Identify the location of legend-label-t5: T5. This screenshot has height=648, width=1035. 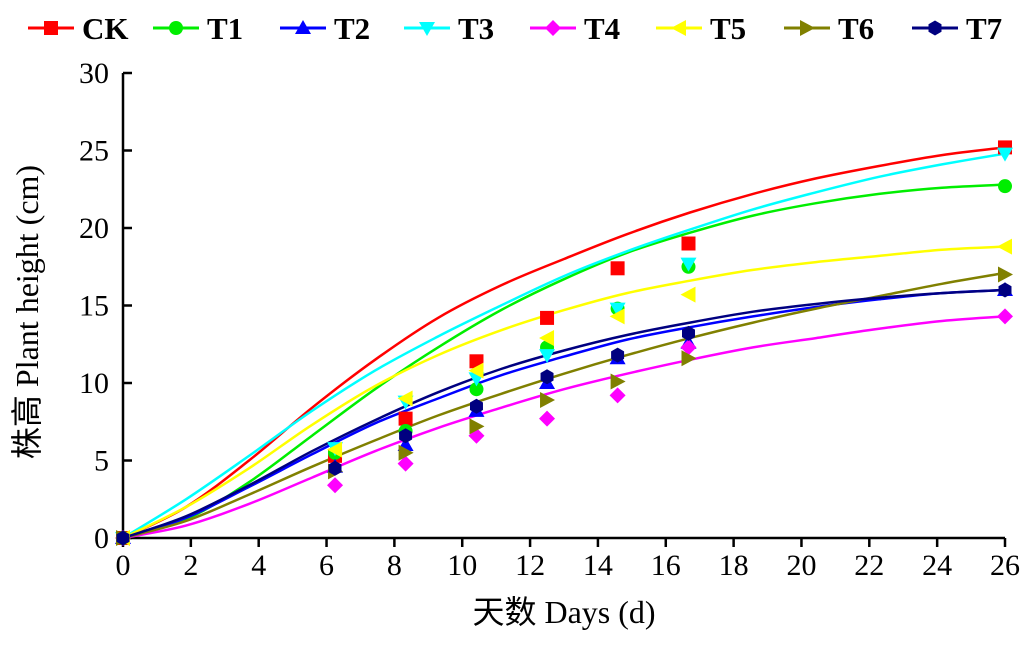
(728, 28).